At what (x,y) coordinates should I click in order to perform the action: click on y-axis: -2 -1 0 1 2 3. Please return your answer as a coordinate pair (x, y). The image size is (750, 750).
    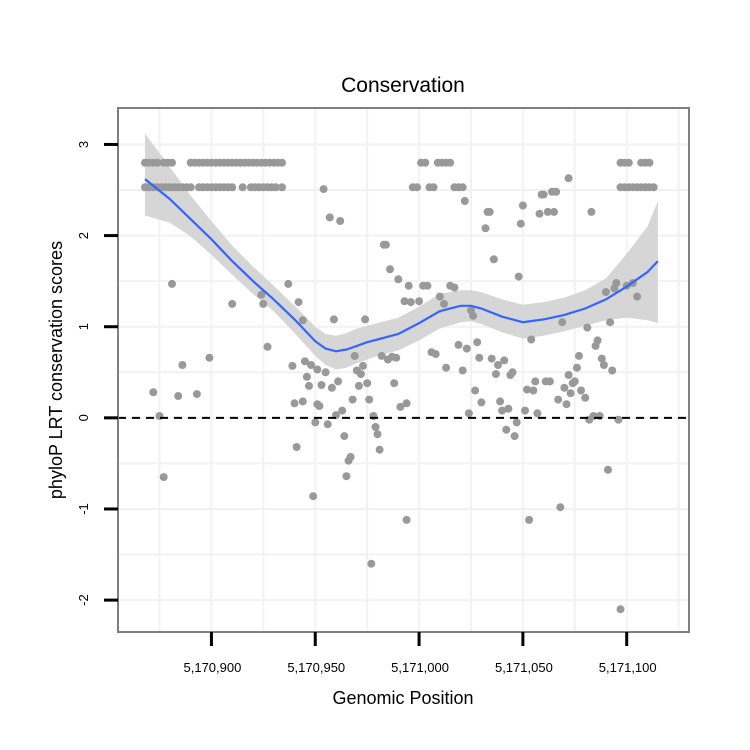
    Looking at the image, I should click on (97, 373).